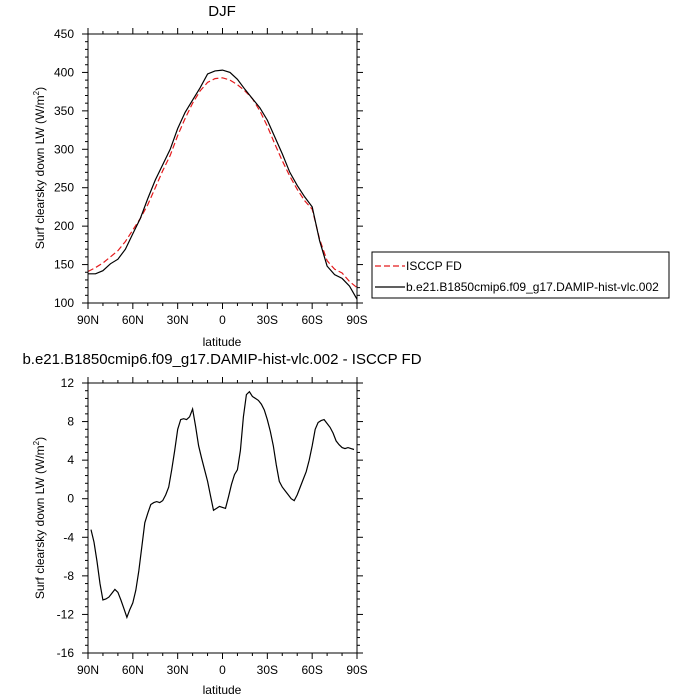 The width and height of the screenshot is (700, 700). What do you see at coordinates (40, 172) in the screenshot?
I see `top-y-axis-label-main: Surf clearsky down LW (W/m` at bounding box center [40, 172].